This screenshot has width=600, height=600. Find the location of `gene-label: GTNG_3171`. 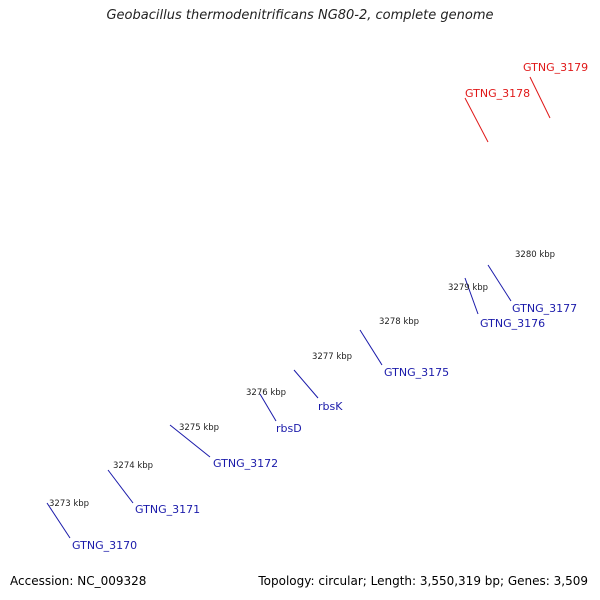

gene-label: GTNG_3171 is located at coordinates (167, 509).